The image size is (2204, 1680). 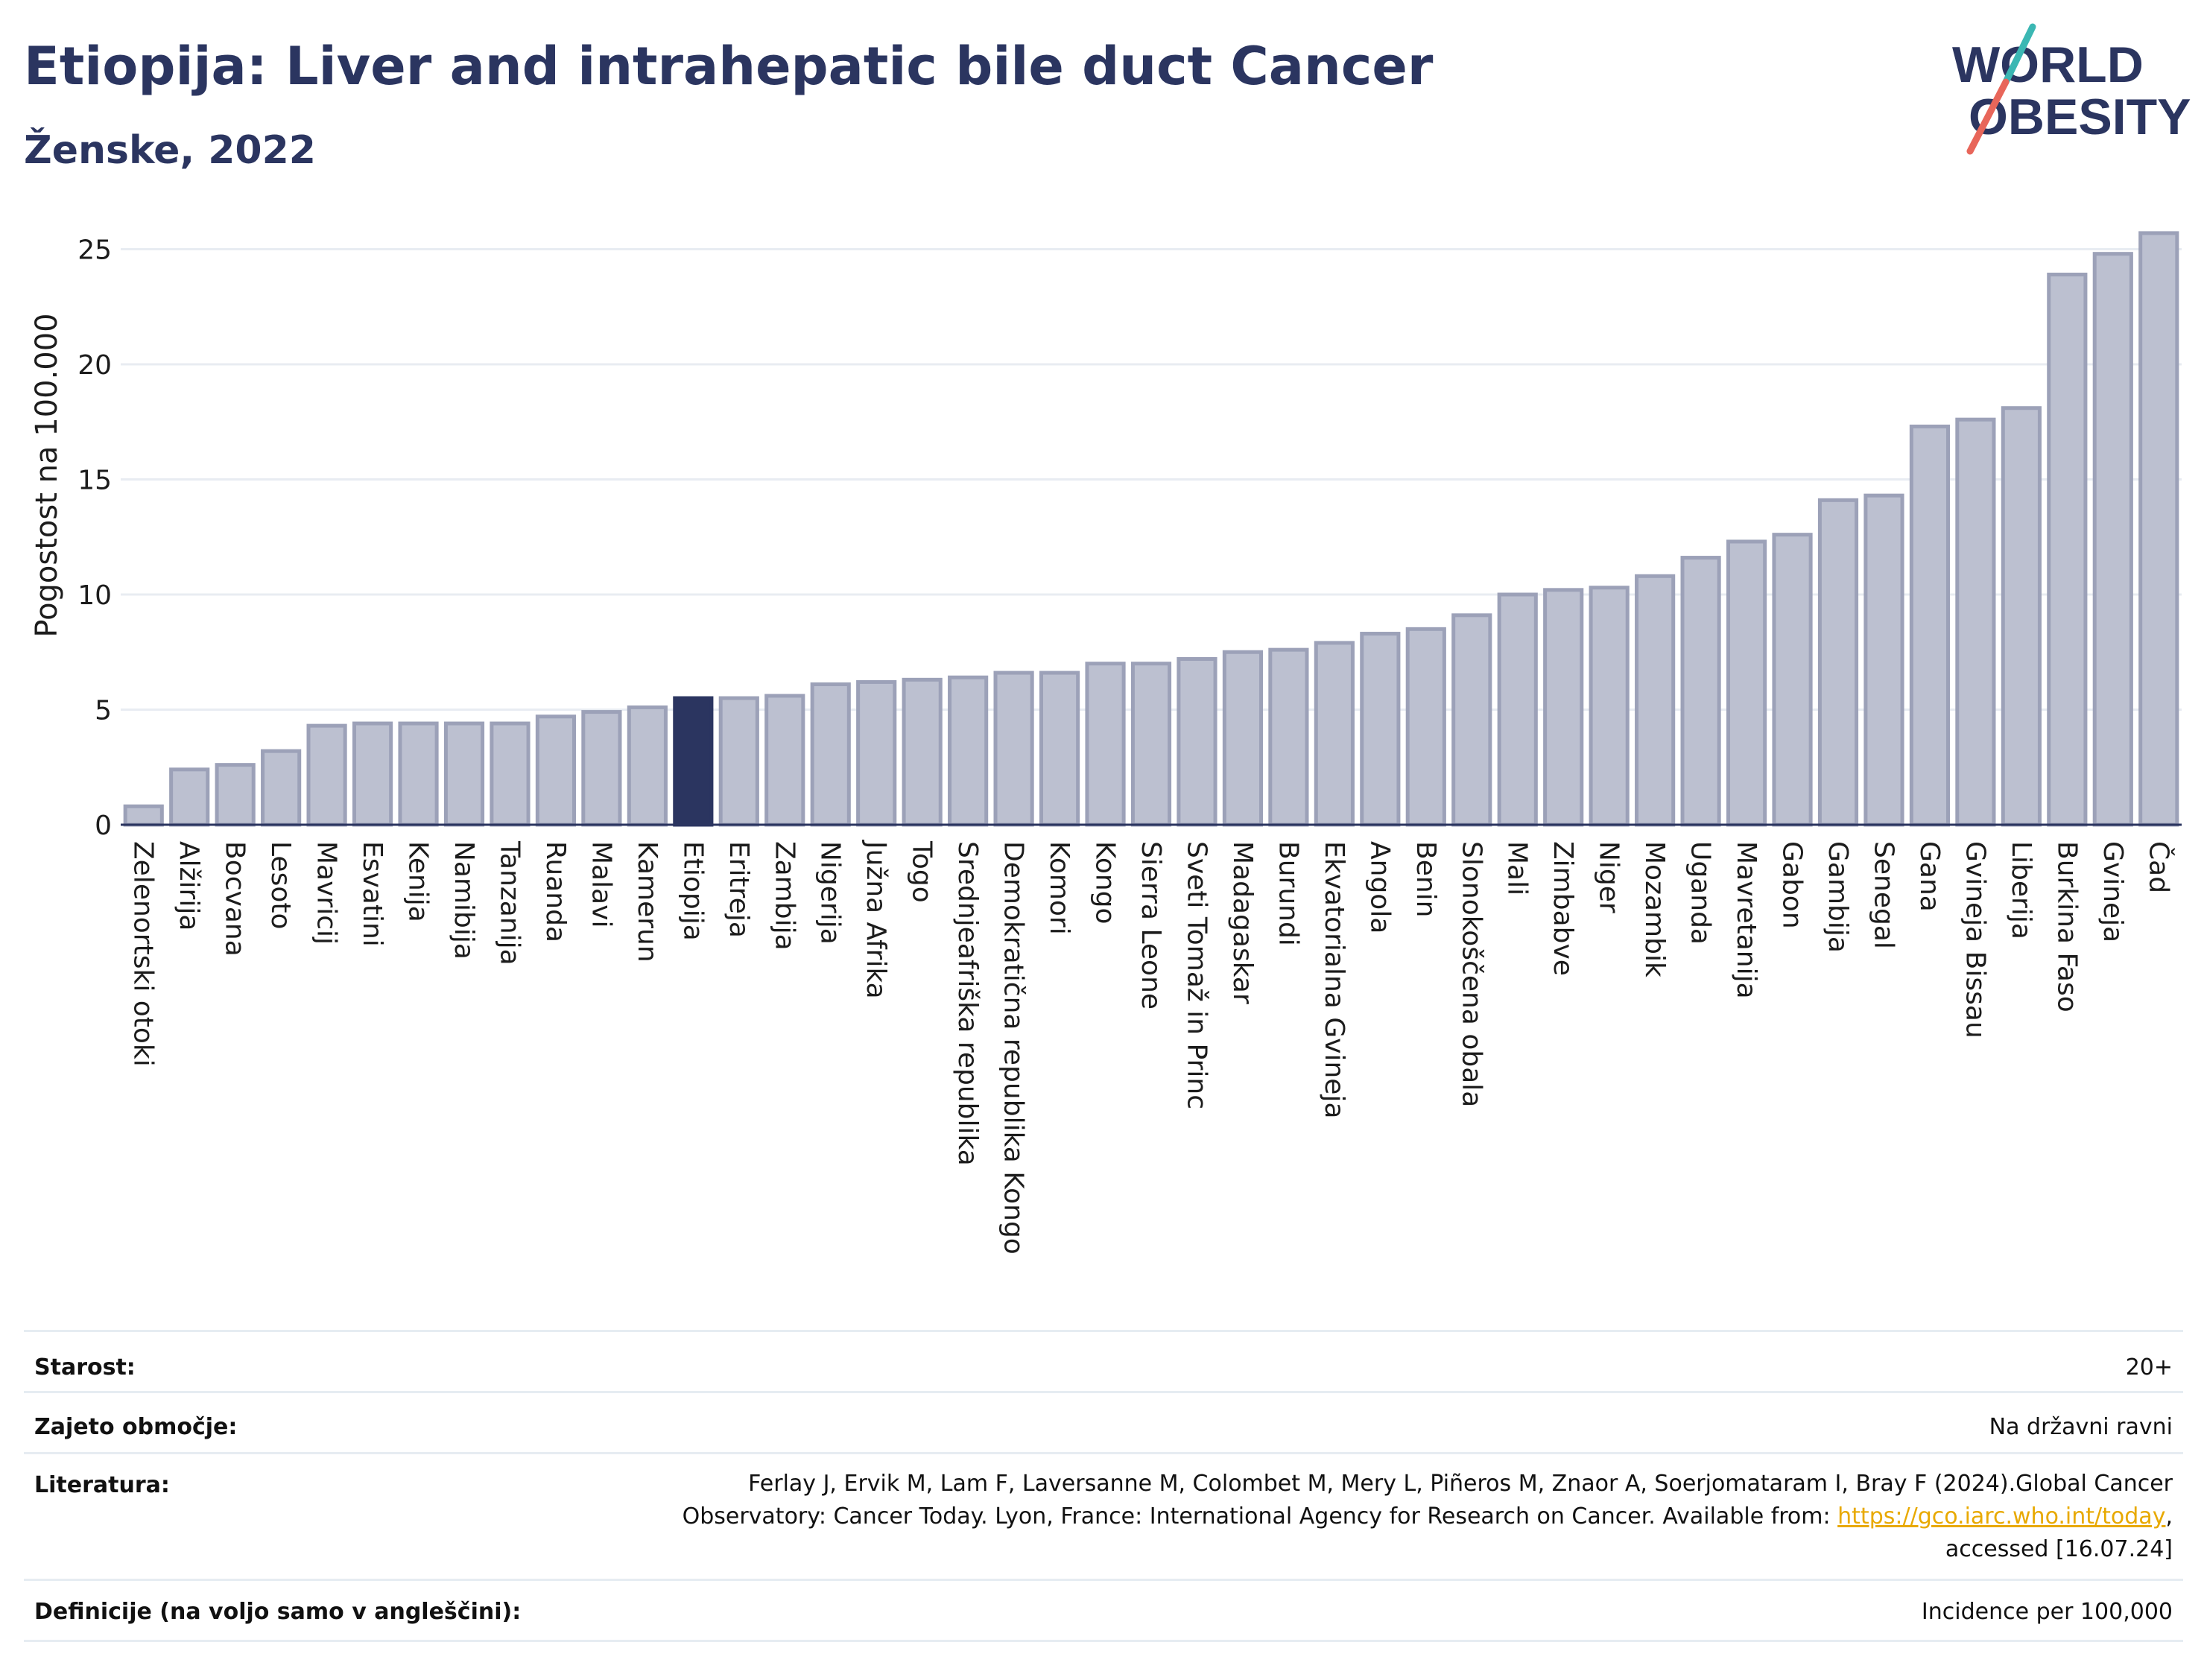 I want to click on definitions-label: Definicije (na voljo samo v angleščini):, so click(x=278, y=1612).